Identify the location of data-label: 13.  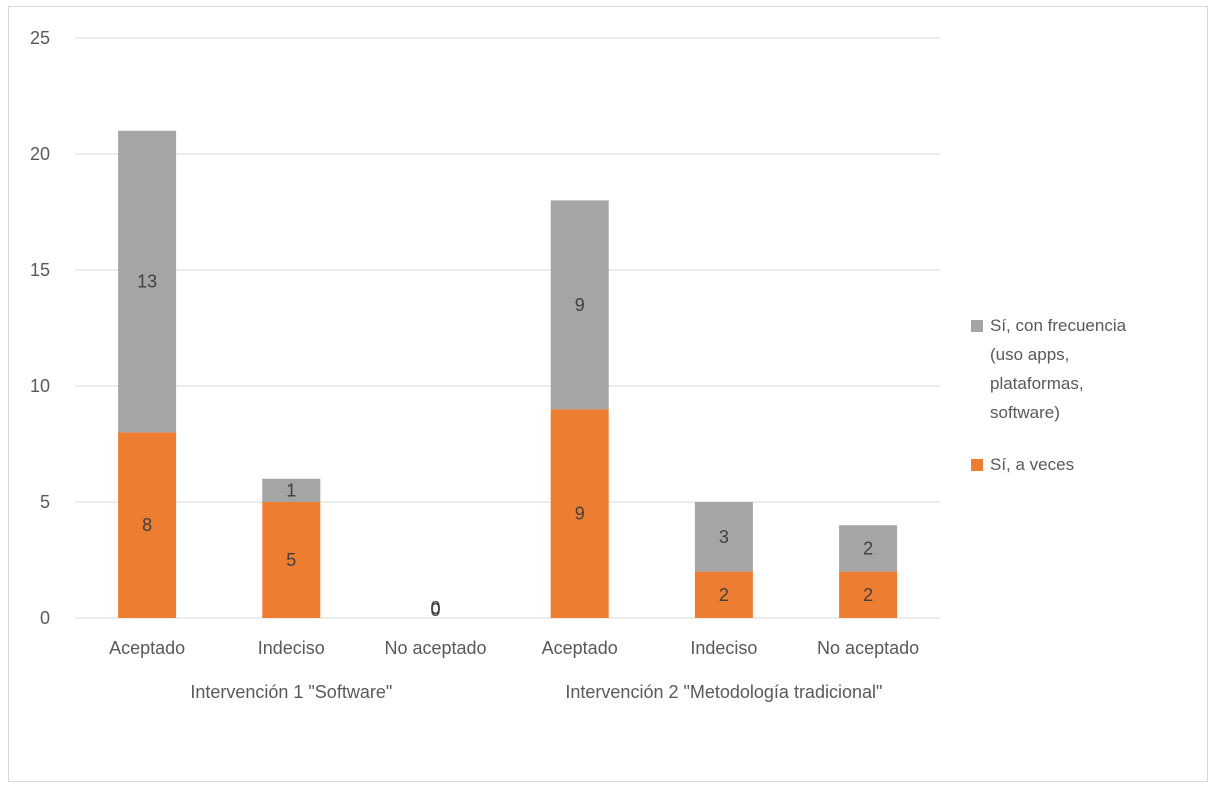
(147, 282).